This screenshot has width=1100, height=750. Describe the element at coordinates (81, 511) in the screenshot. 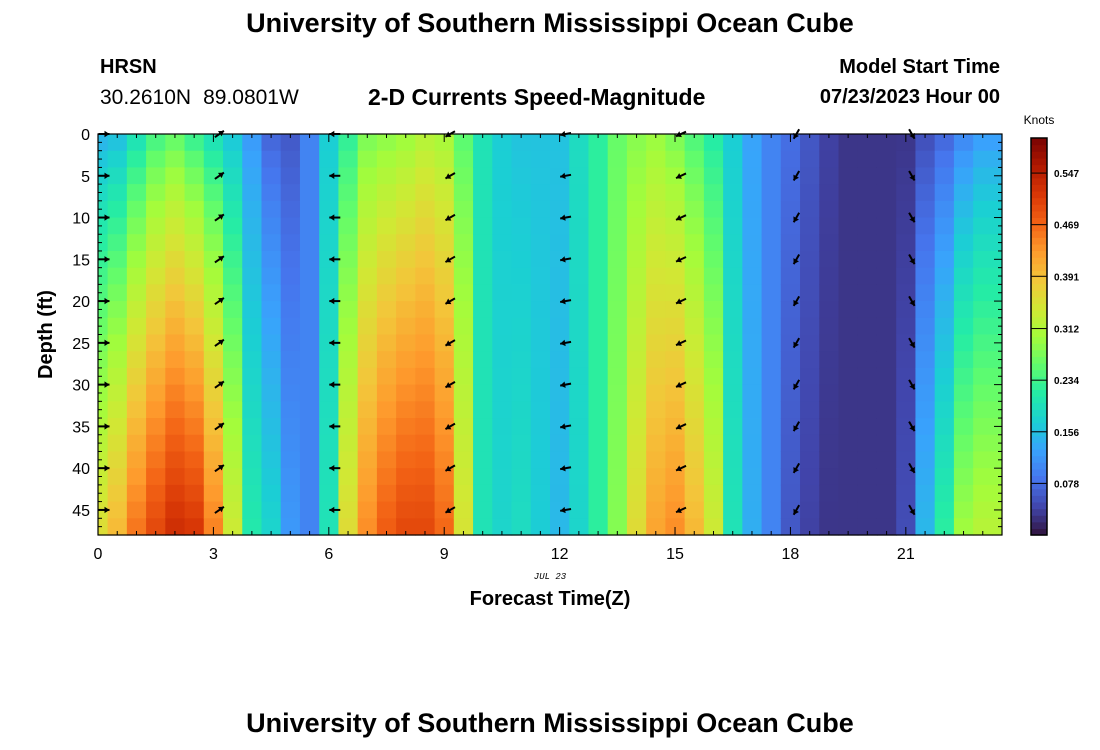

I see `y-tick-label: 45` at that location.